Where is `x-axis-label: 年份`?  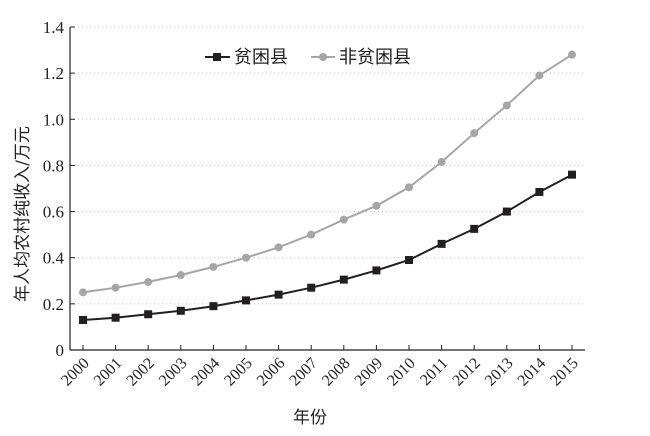
x-axis-label: 年份 is located at coordinates (310, 418).